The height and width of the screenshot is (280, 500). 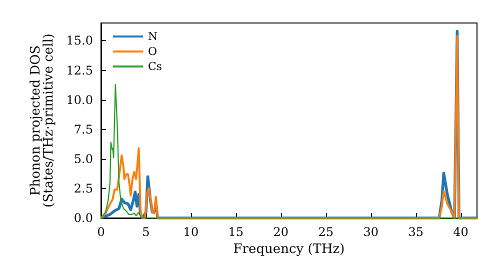 I want to click on y-tick-label: 0.0, so click(x=83, y=218).